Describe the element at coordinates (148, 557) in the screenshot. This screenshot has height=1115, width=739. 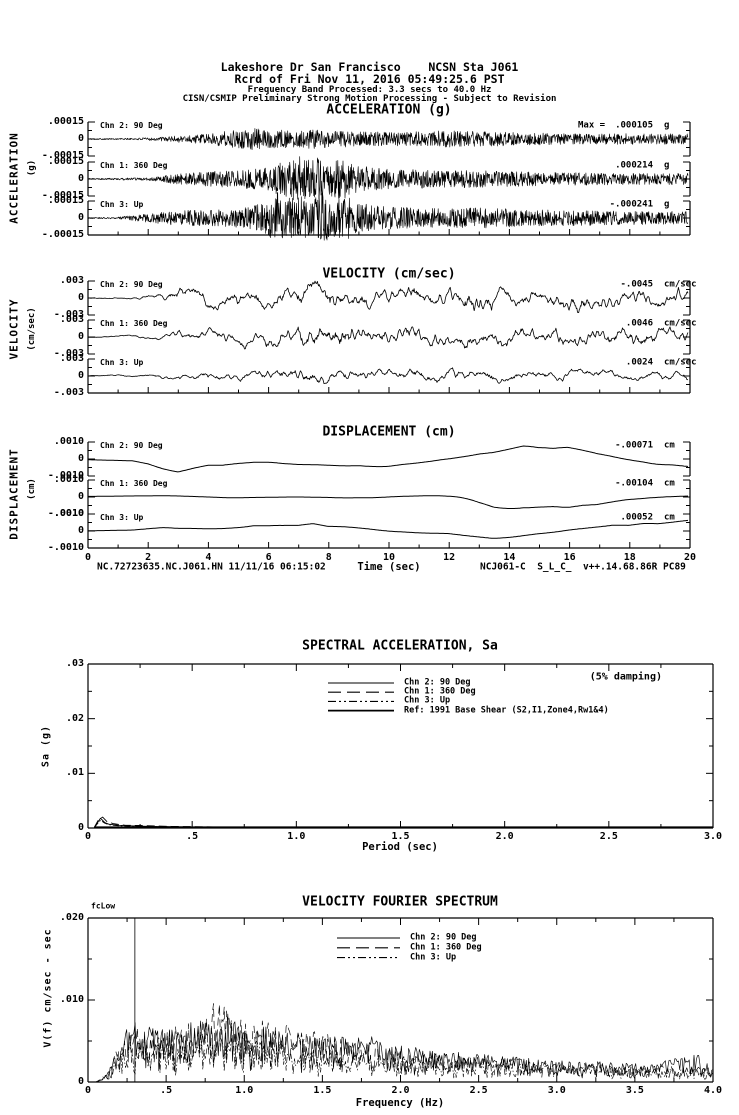
I see `x-tick-label: 2` at that location.